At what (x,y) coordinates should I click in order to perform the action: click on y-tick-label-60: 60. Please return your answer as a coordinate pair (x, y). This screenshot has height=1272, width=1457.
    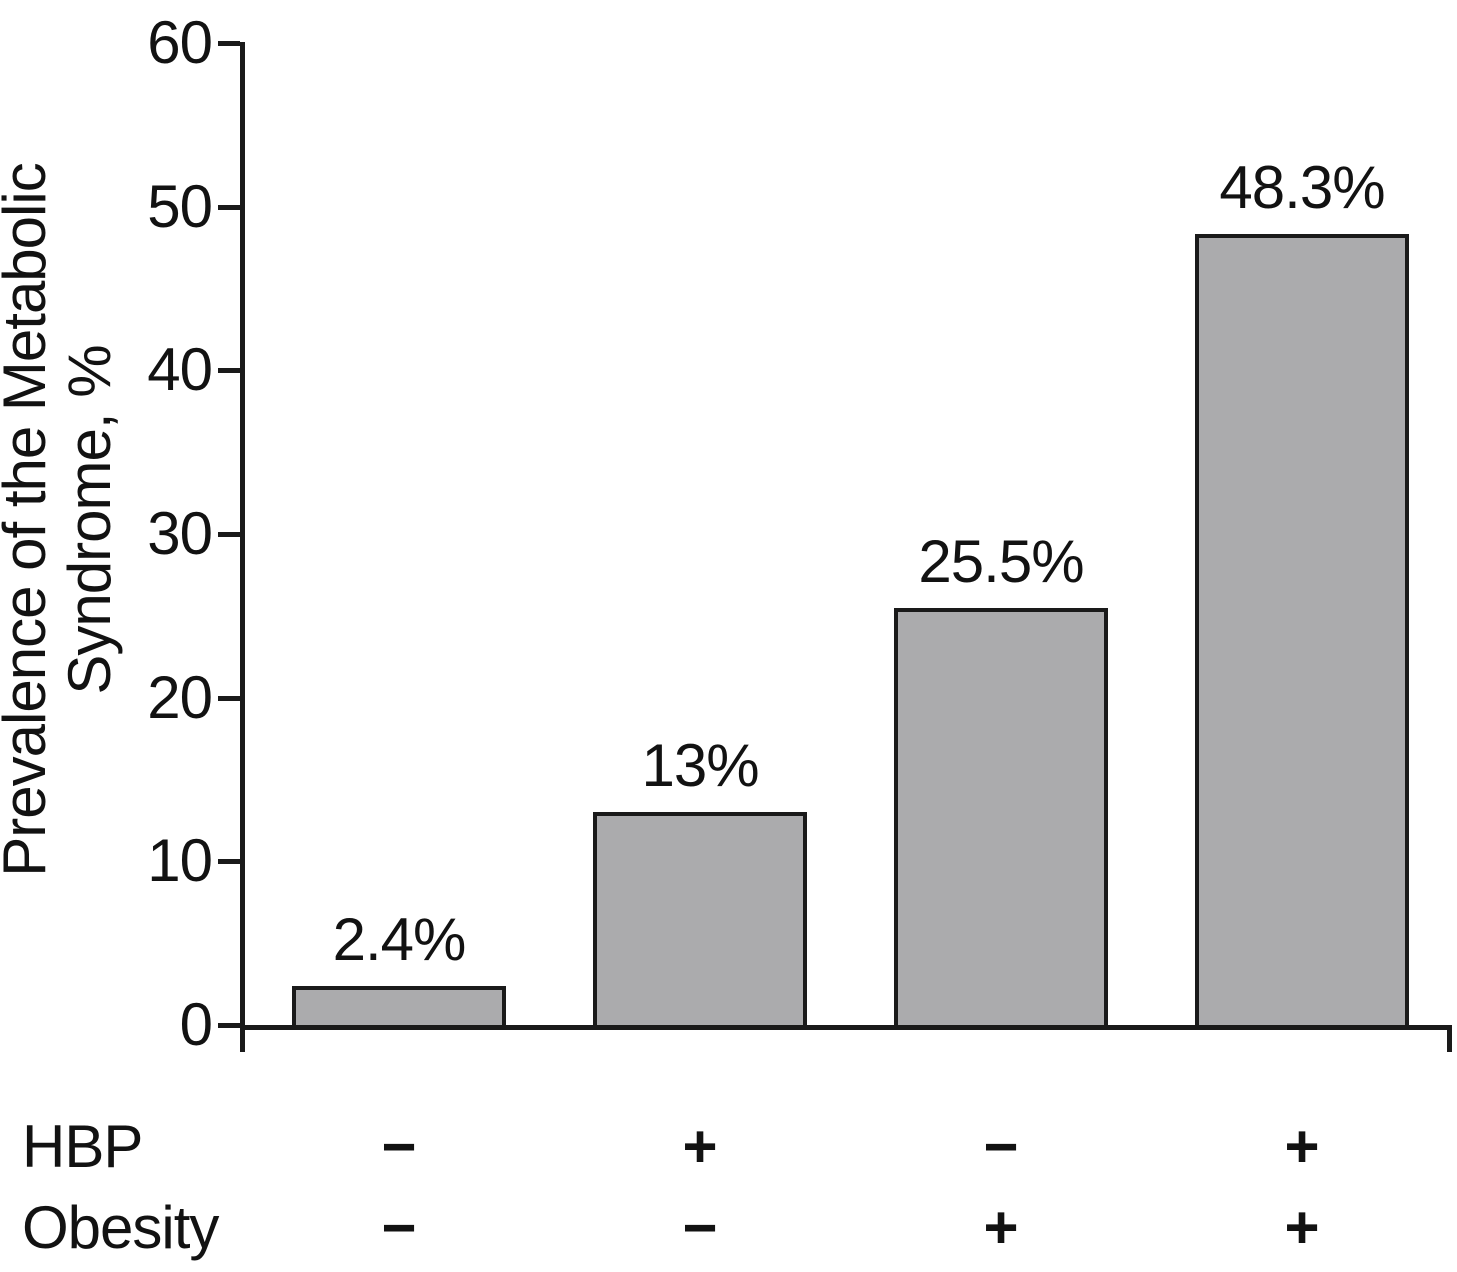
    Looking at the image, I should click on (180, 42).